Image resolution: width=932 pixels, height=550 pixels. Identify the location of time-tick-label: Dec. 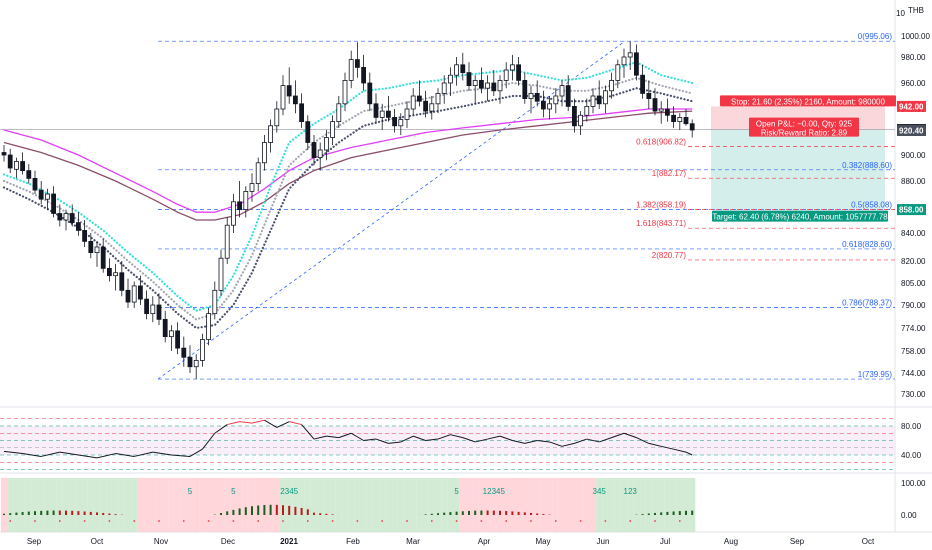
(228, 541).